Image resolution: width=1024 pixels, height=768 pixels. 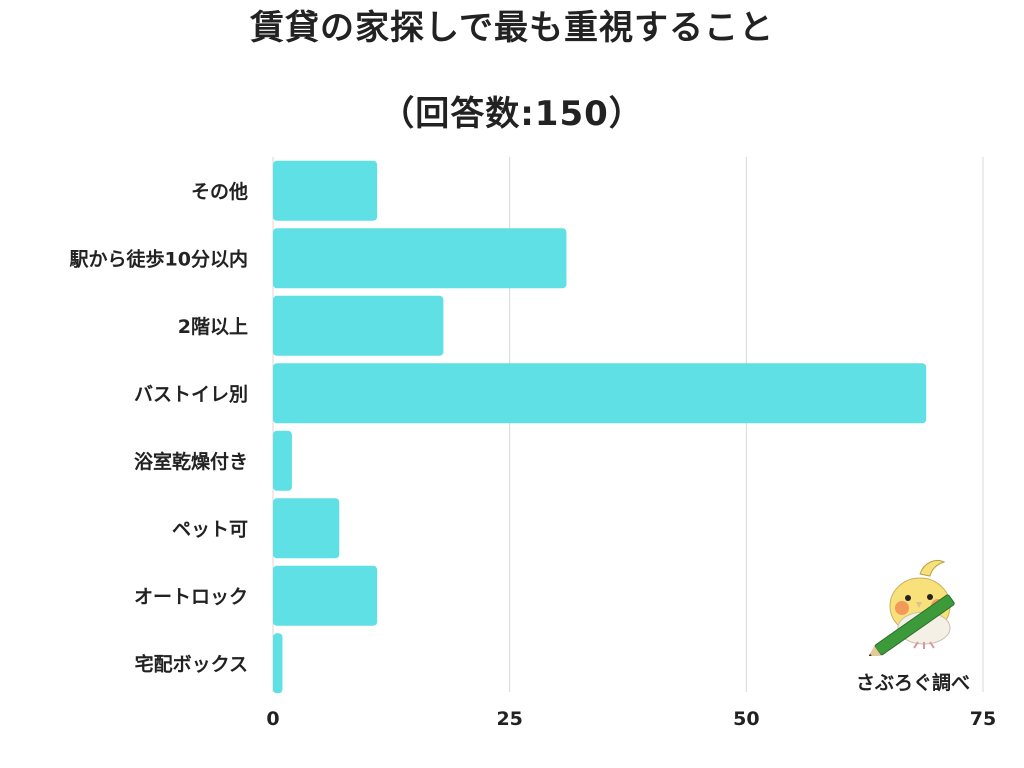 I want to click on category-label: 駅から徒歩10分以内, so click(x=158, y=258).